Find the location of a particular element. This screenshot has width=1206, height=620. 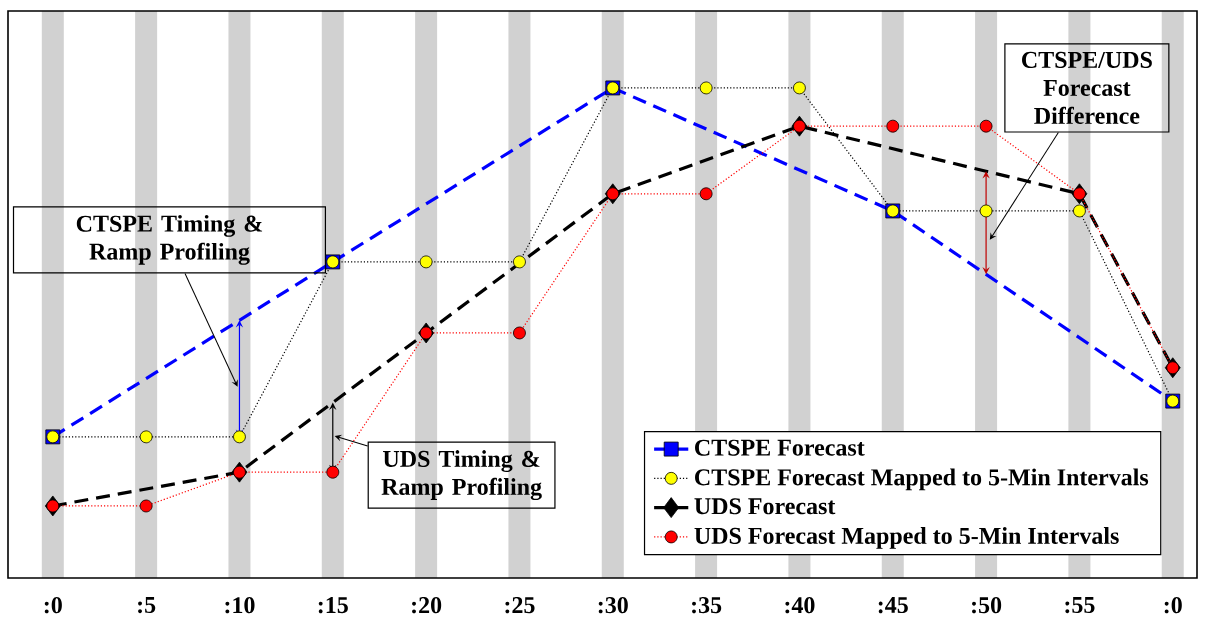

x-tick-label: :55 is located at coordinates (1080, 605).